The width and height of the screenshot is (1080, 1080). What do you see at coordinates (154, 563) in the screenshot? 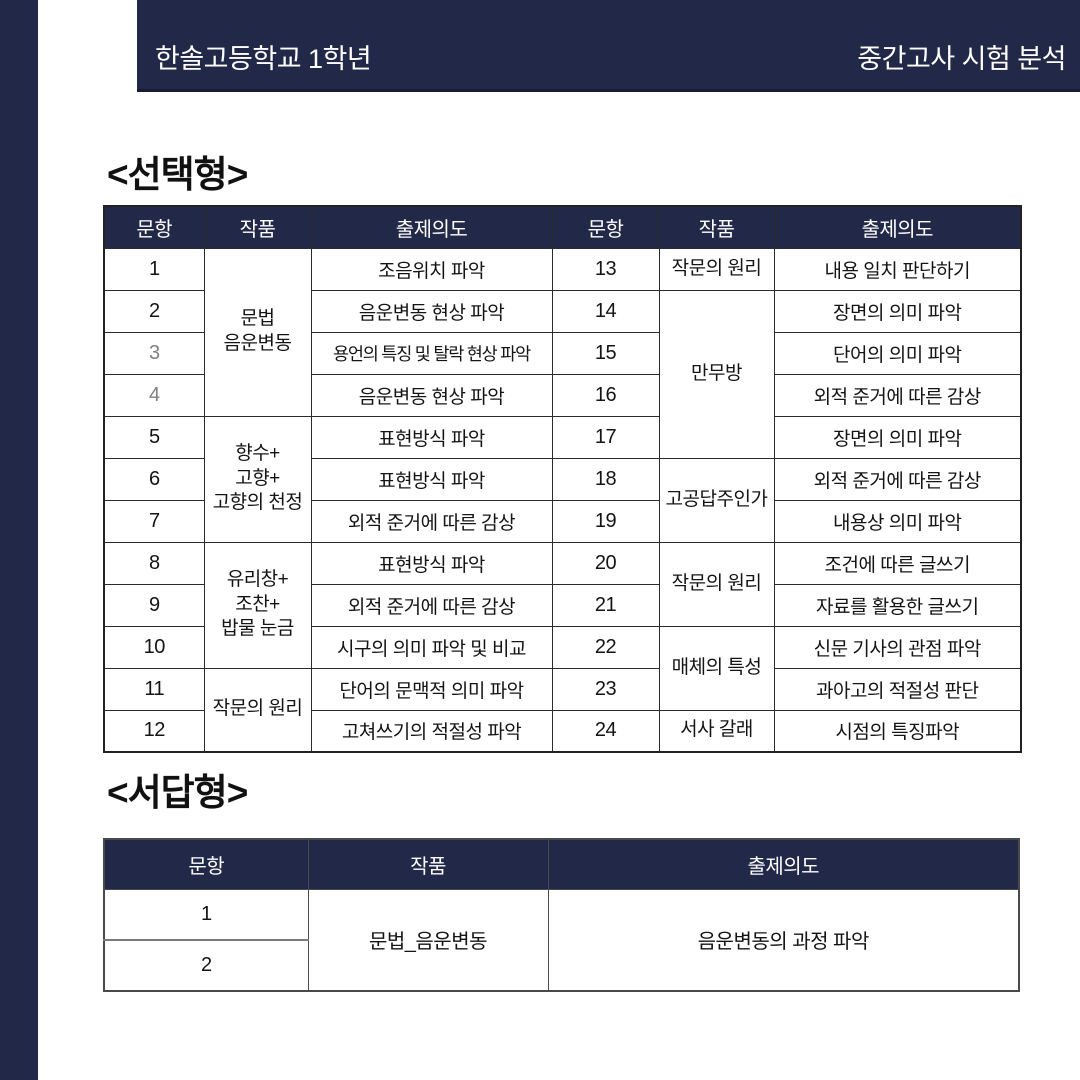
I see `question-number: 8` at bounding box center [154, 563].